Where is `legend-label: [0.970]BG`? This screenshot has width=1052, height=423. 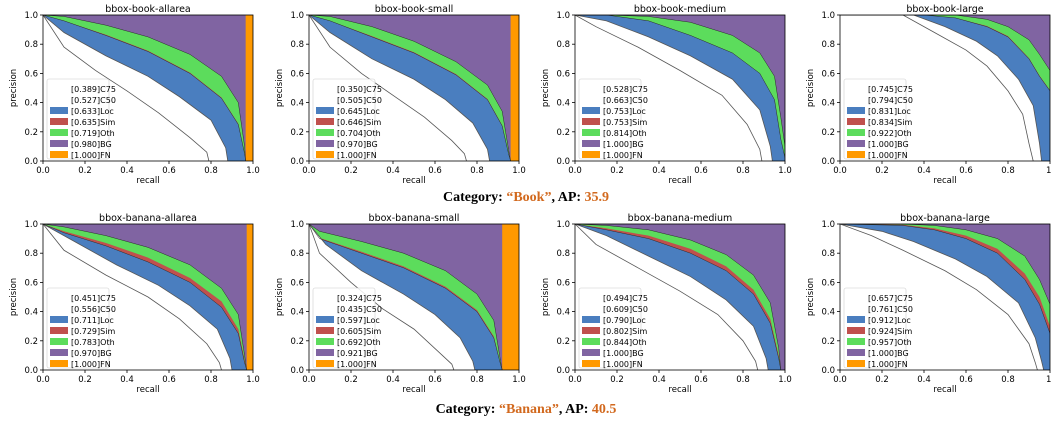 legend-label: [0.970]BG is located at coordinates (91, 353).